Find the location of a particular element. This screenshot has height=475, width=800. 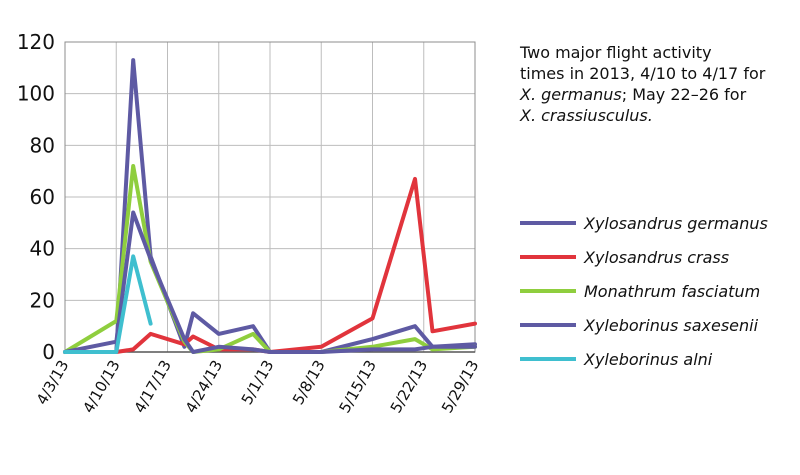

x-tick-label: 5/15/13 is located at coordinates (357, 386).